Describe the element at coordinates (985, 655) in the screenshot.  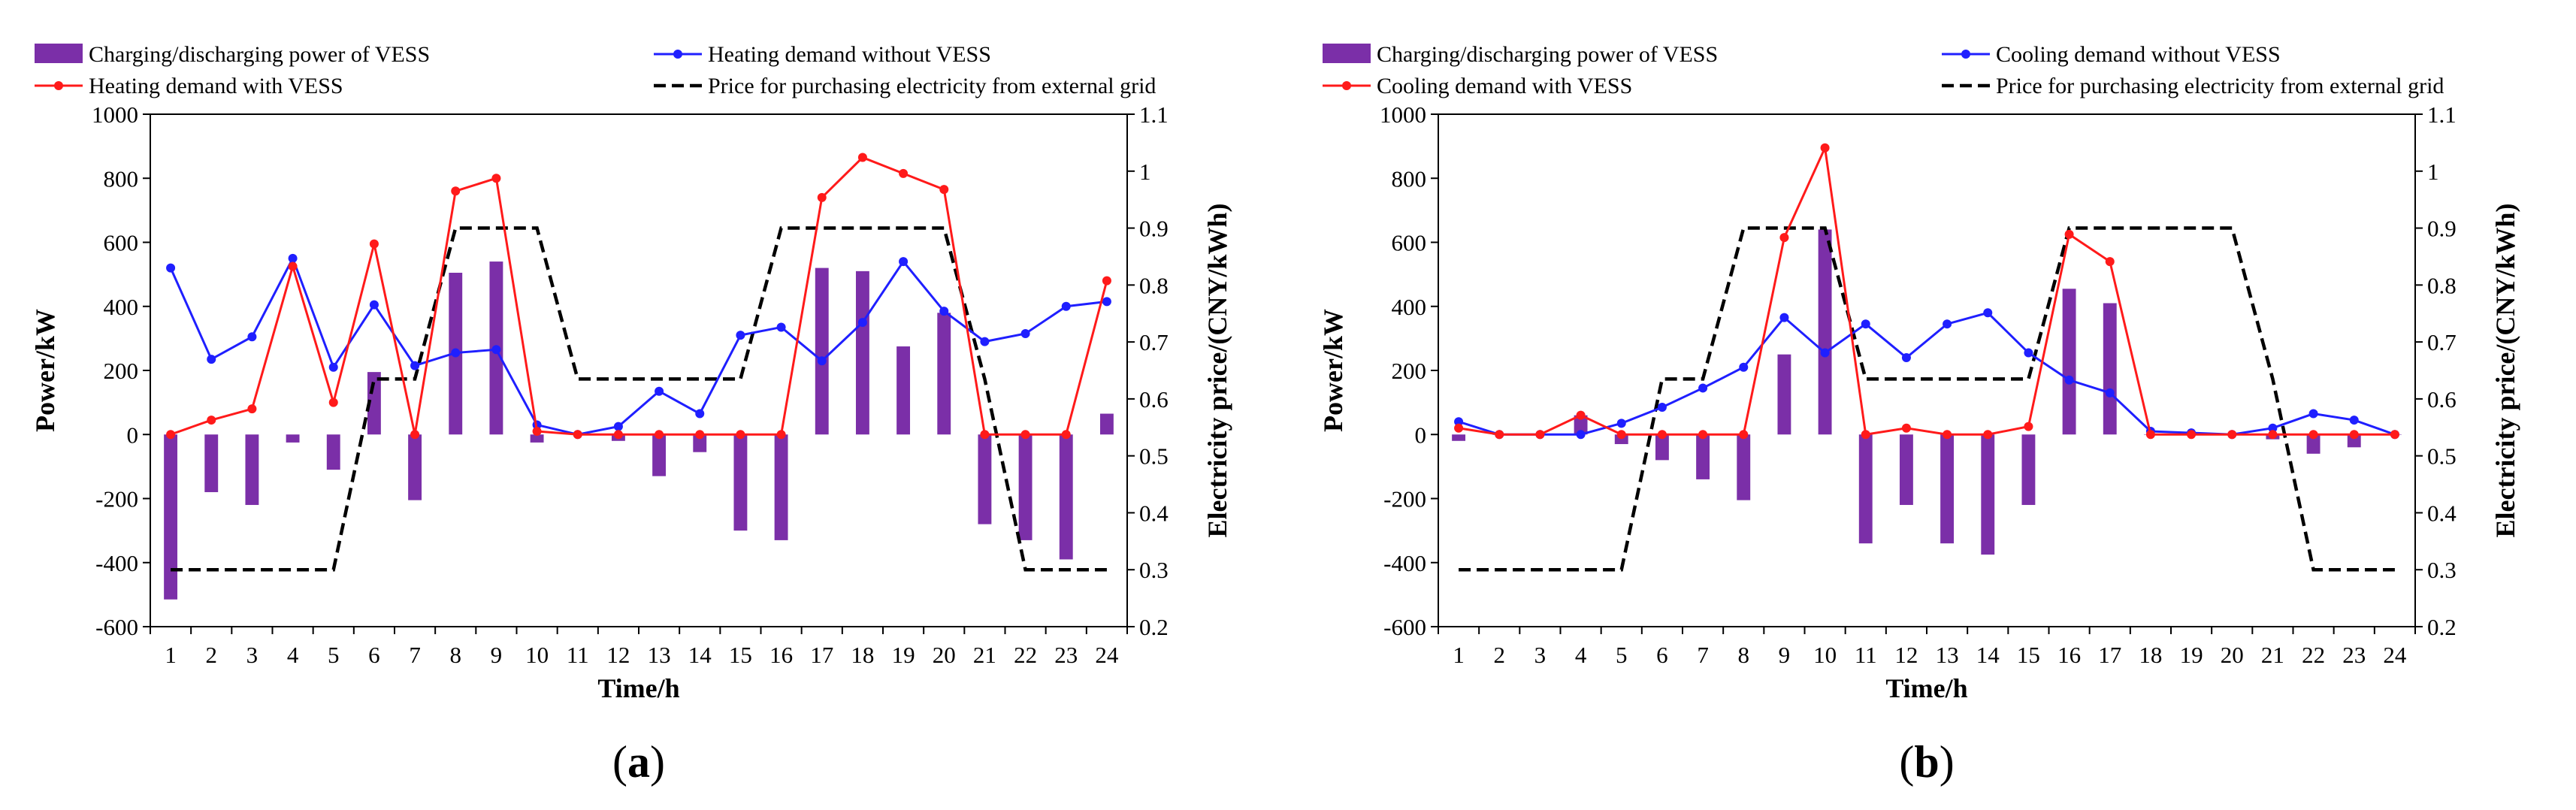
I see `chart-a-xtick-label: 21` at that location.